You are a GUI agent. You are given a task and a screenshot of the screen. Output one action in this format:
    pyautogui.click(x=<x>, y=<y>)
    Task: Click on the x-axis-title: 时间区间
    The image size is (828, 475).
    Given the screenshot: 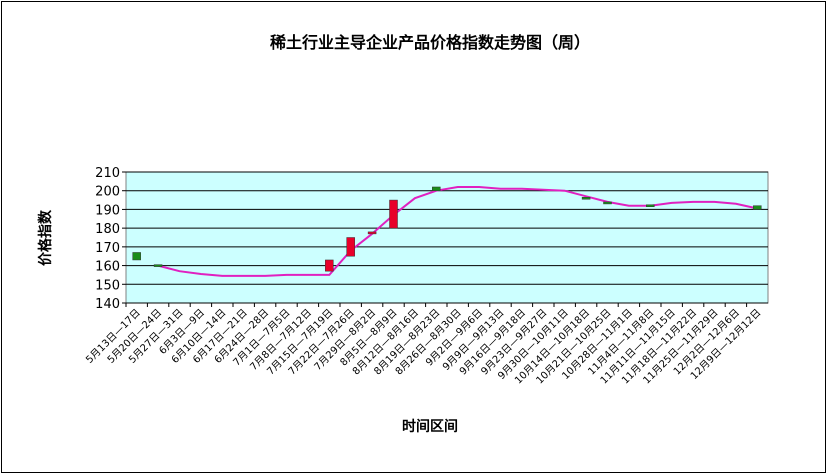 What is the action you would take?
    pyautogui.click(x=430, y=426)
    